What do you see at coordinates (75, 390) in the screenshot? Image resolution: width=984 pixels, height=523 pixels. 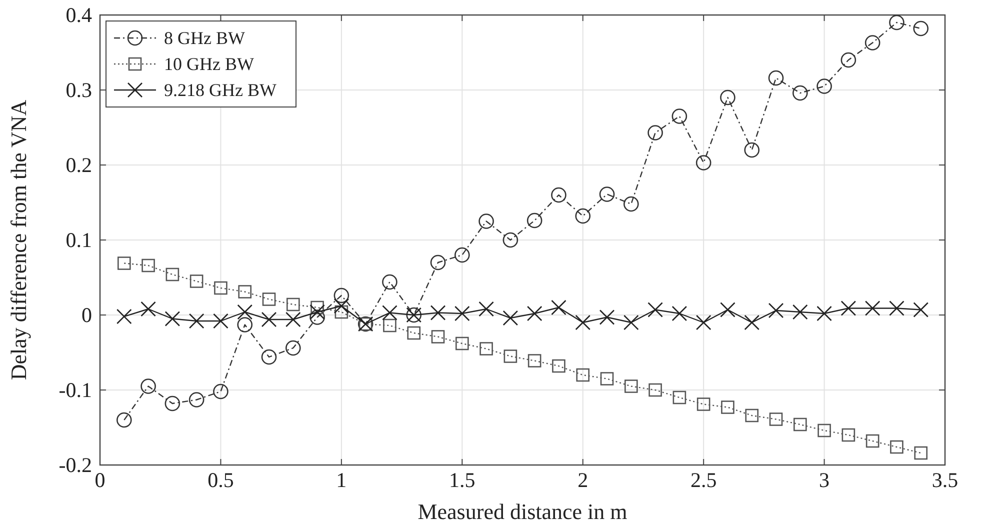 I see `y-tick-label: -0.1` at bounding box center [75, 390].